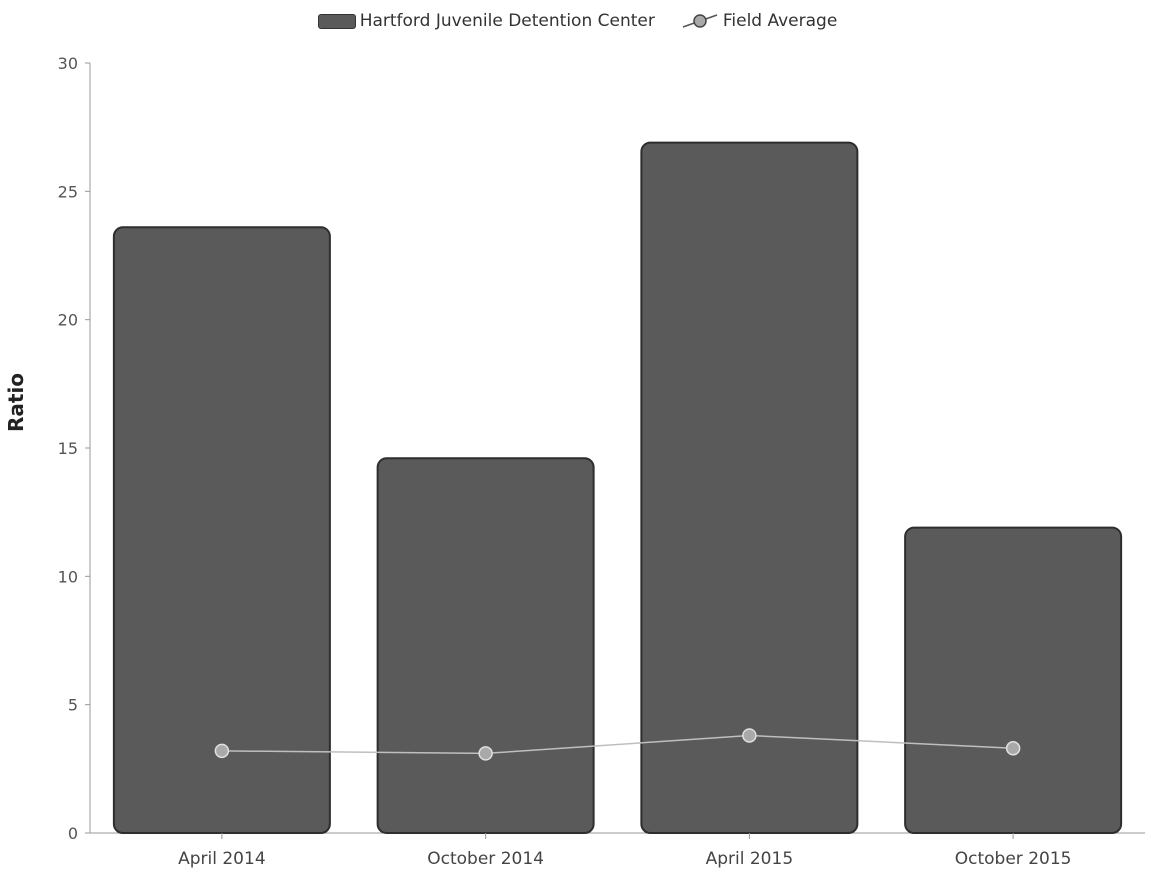 This screenshot has width=1155, height=873. I want to click on legend-item-hartford: Hartford Juvenile Detention Center, so click(486, 21).